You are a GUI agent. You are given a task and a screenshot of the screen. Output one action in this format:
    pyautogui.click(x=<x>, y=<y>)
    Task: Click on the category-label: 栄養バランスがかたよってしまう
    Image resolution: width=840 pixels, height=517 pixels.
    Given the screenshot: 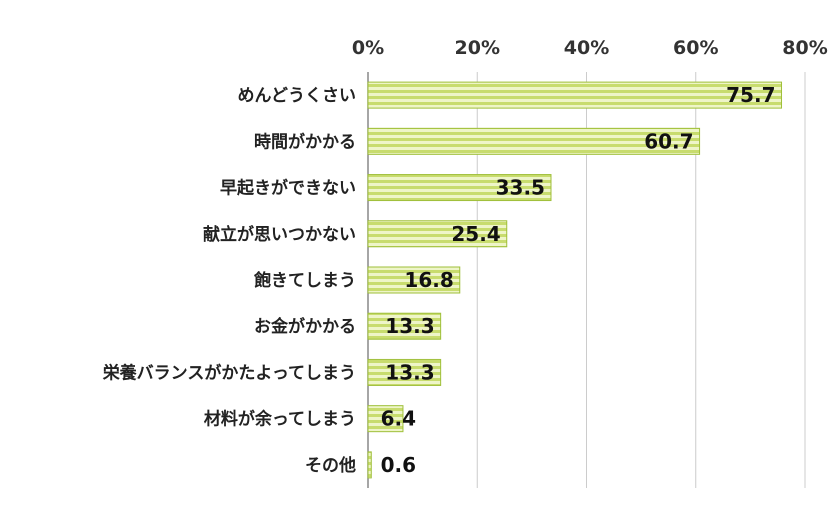 What is the action you would take?
    pyautogui.click(x=229, y=372)
    